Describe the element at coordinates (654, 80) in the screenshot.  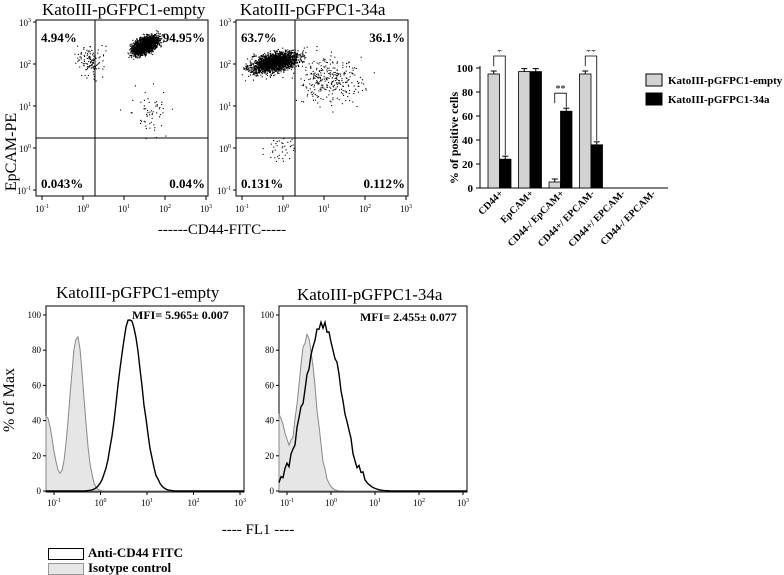
I see `legend-swatch-empty` at that location.